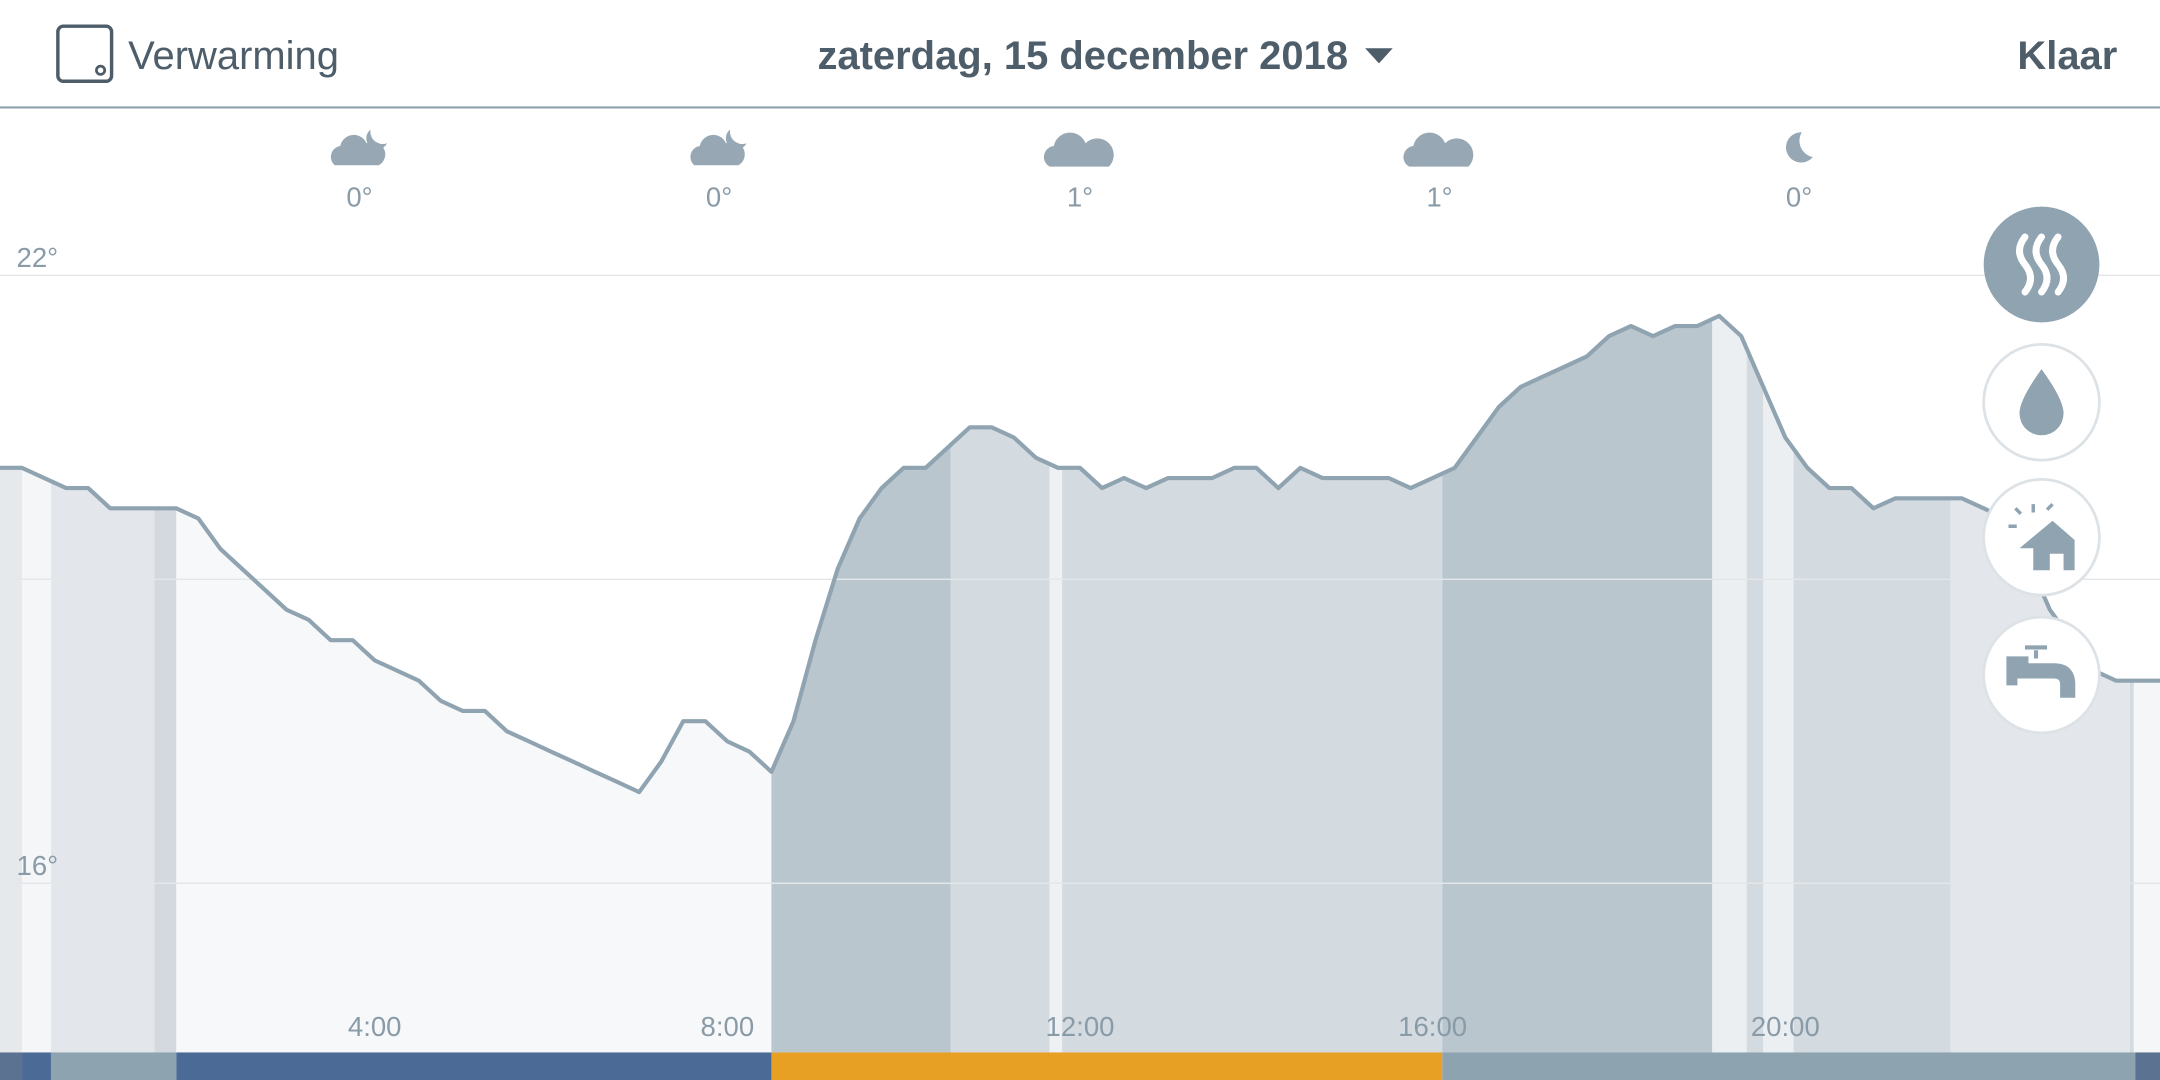 The width and height of the screenshot is (2160, 1080). I want to click on x-tick-label: 12:00, so click(1080, 1026).